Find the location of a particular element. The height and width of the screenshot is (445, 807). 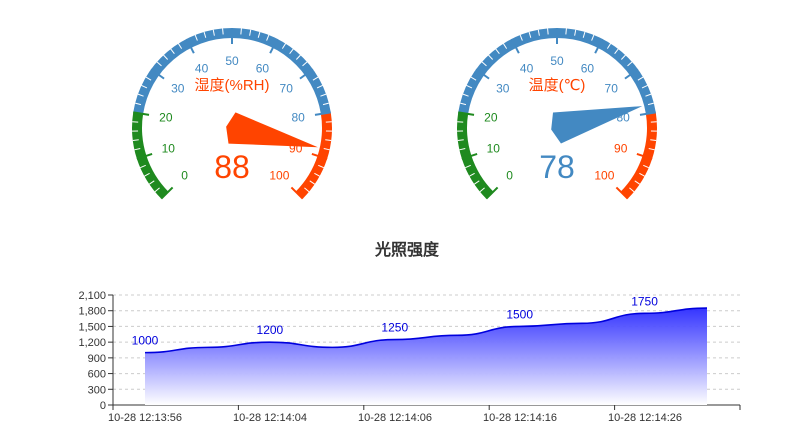

y-tick-label: 900 is located at coordinates (97, 359).